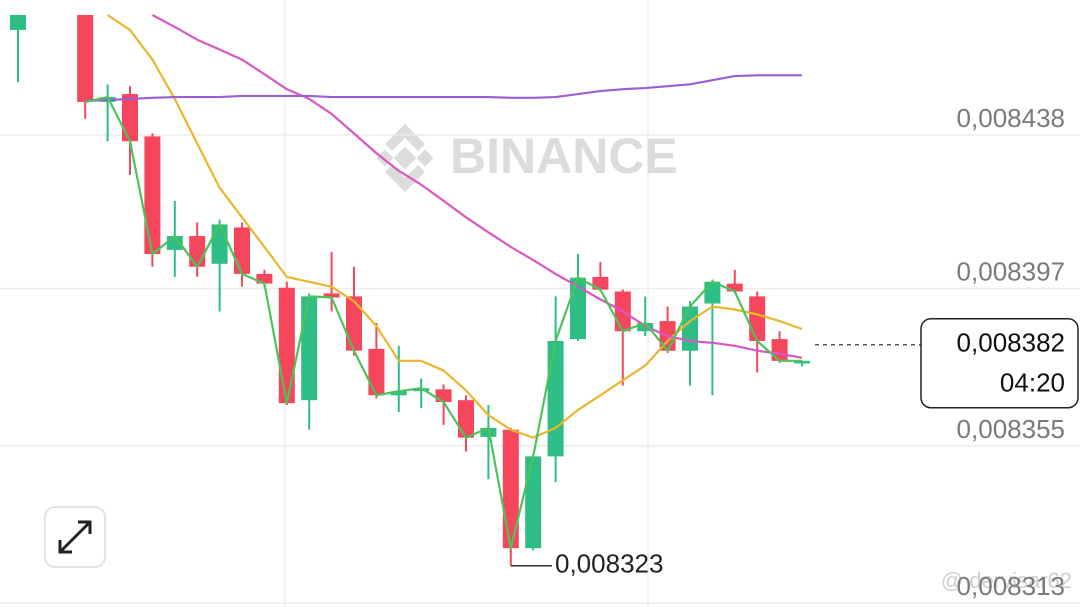 The width and height of the screenshot is (1080, 607). What do you see at coordinates (609, 564) in the screenshot?
I see `low-label: 0,008323` at bounding box center [609, 564].